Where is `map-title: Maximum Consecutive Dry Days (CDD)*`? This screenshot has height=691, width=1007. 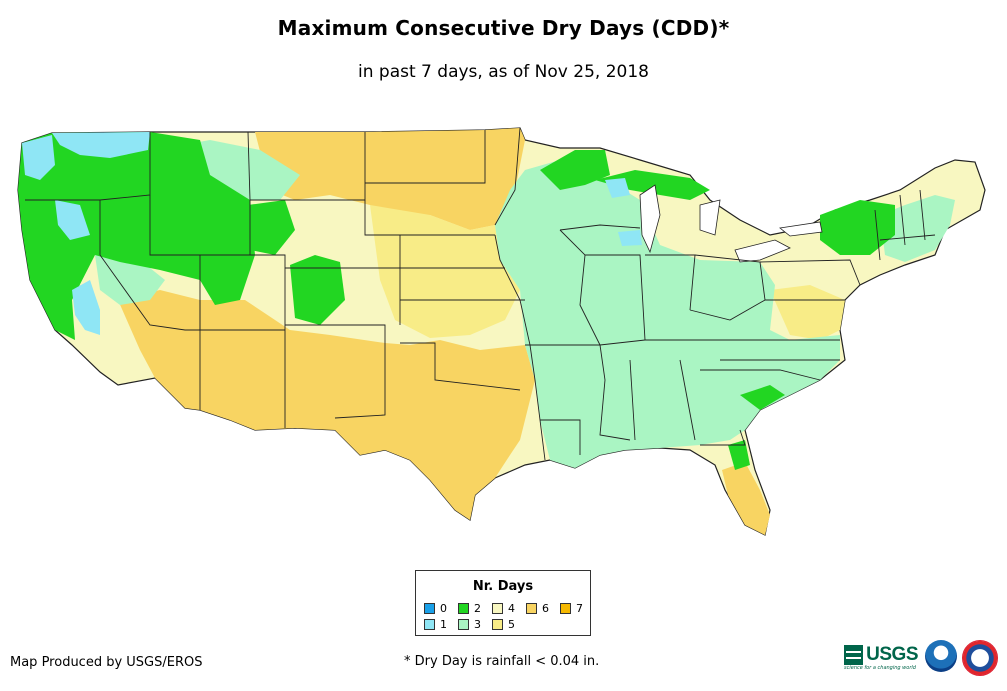 map-title: Maximum Consecutive Dry Days (CDD)* is located at coordinates (503, 28).